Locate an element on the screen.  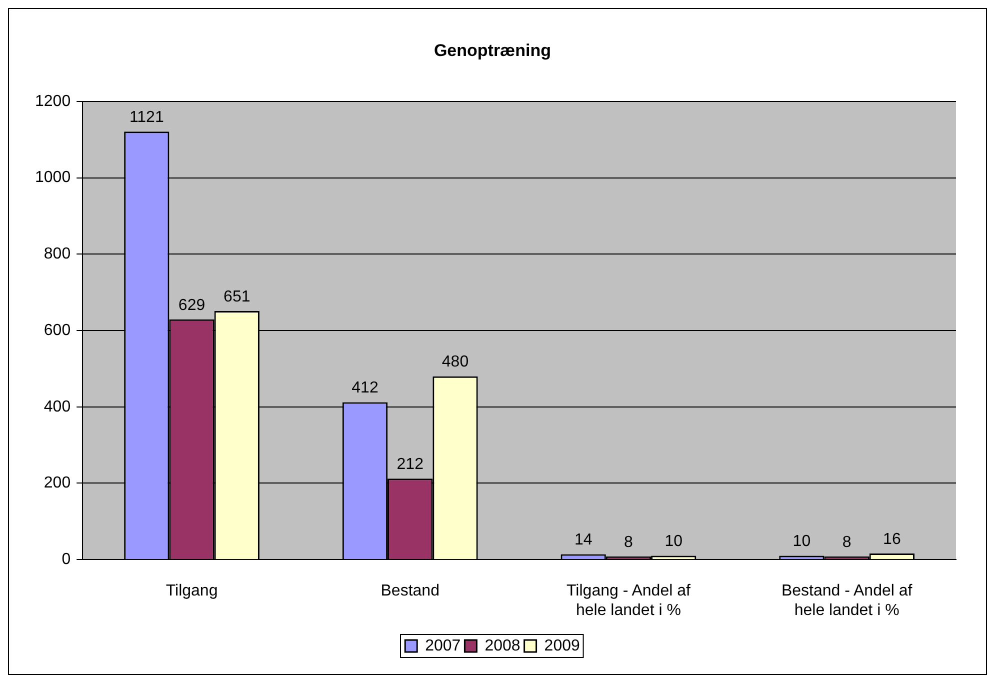
y-tick-label: 0 is located at coordinates (66, 559).